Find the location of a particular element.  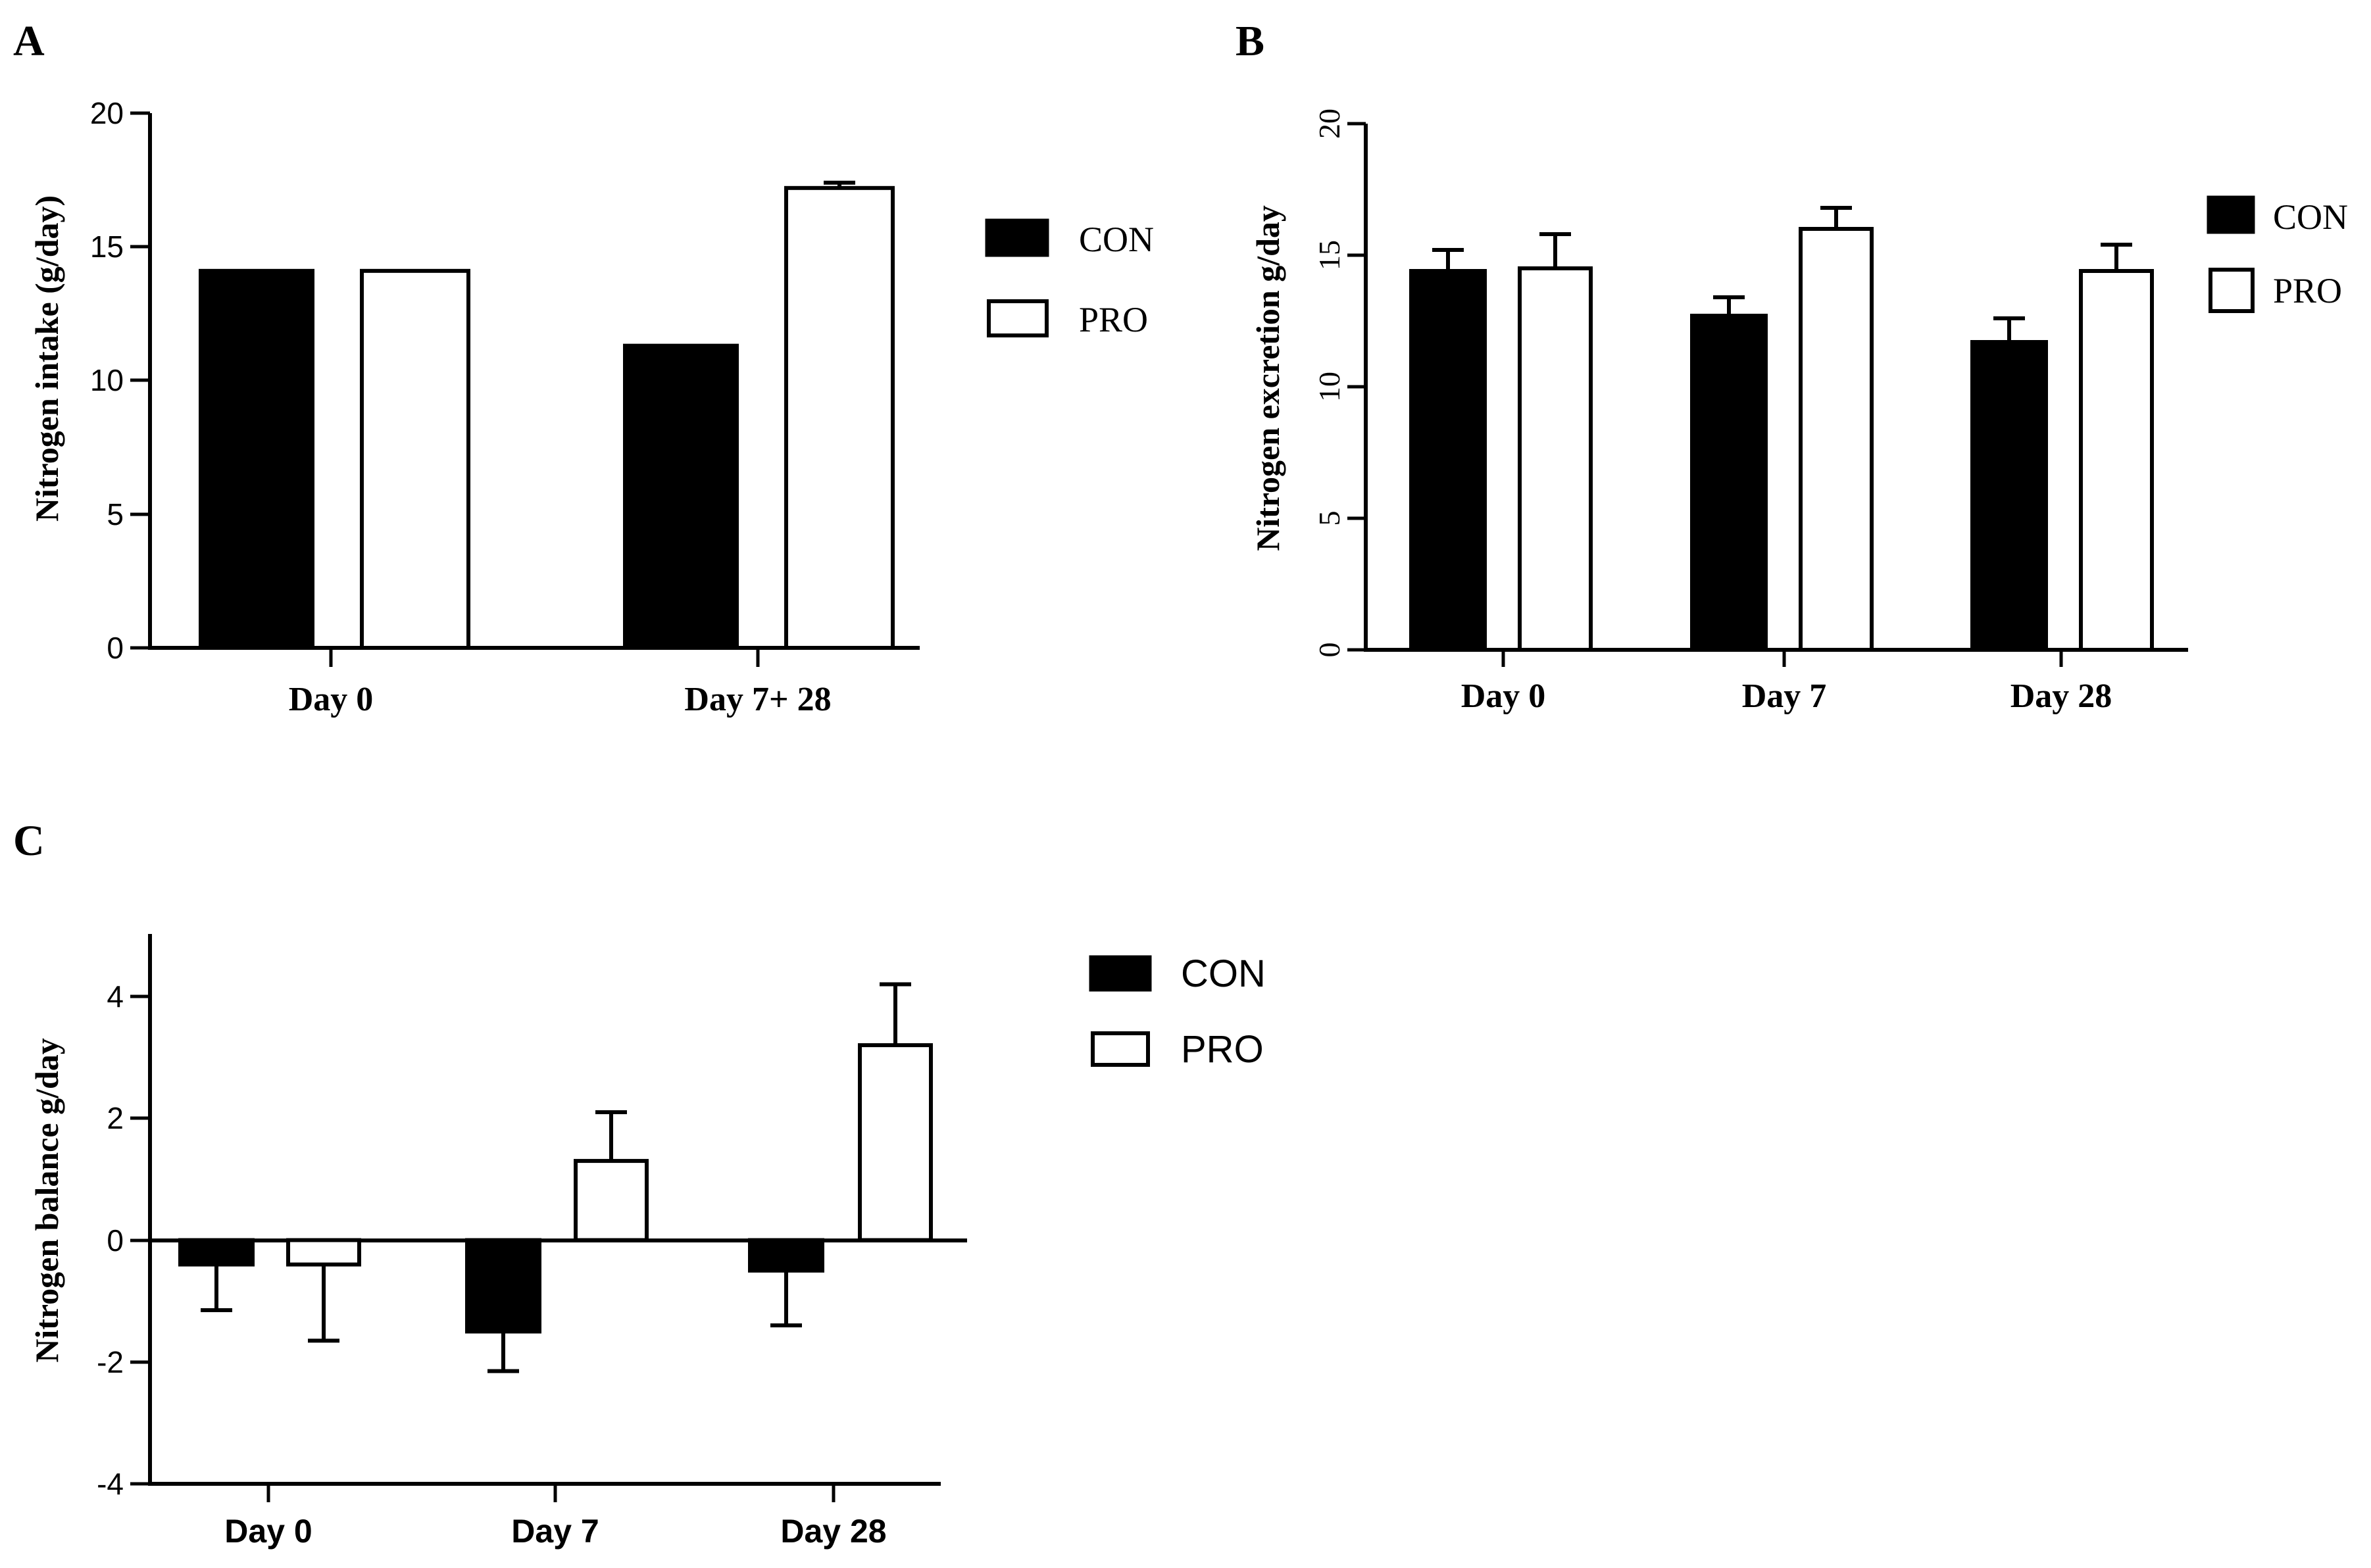

y-tick-label: -2 is located at coordinates (110, 1362).